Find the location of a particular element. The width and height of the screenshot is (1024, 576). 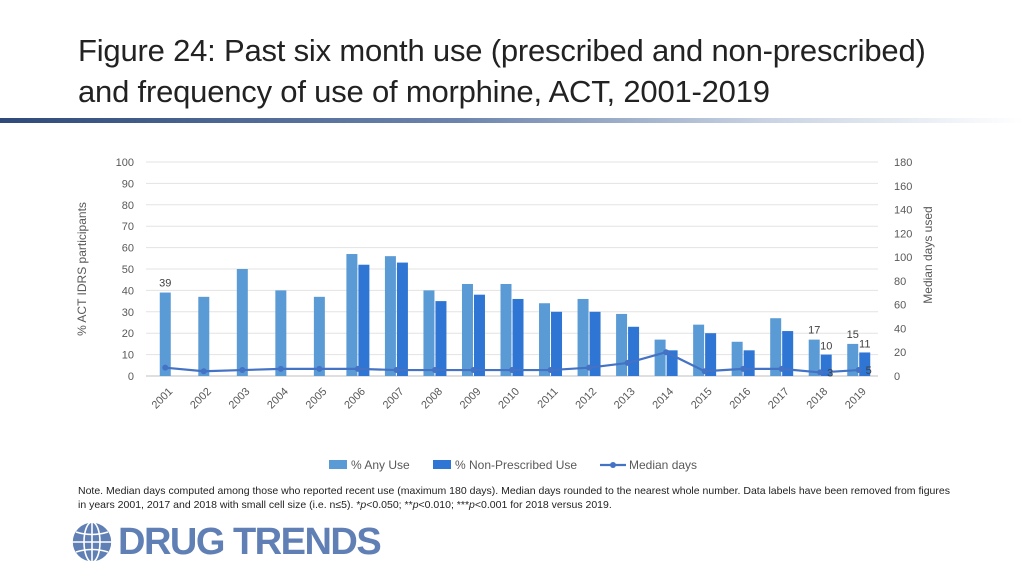

y2-axis-title: Median days used is located at coordinates (928, 254).